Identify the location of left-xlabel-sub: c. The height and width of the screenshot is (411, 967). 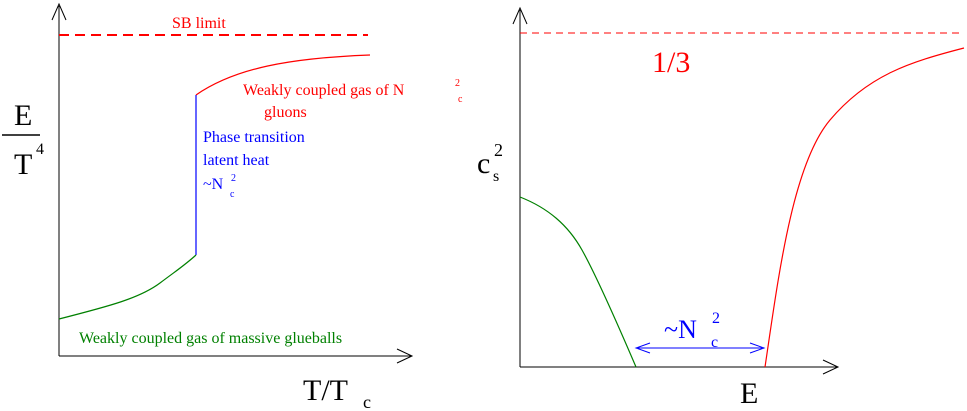
(367, 401).